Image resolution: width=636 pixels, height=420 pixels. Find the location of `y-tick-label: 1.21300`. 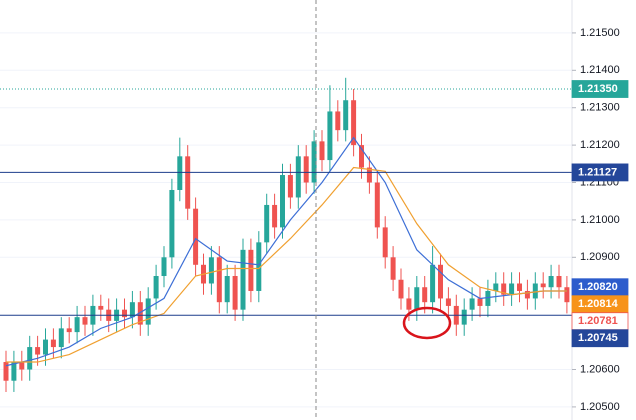

y-tick-label: 1.21300 is located at coordinates (600, 108).